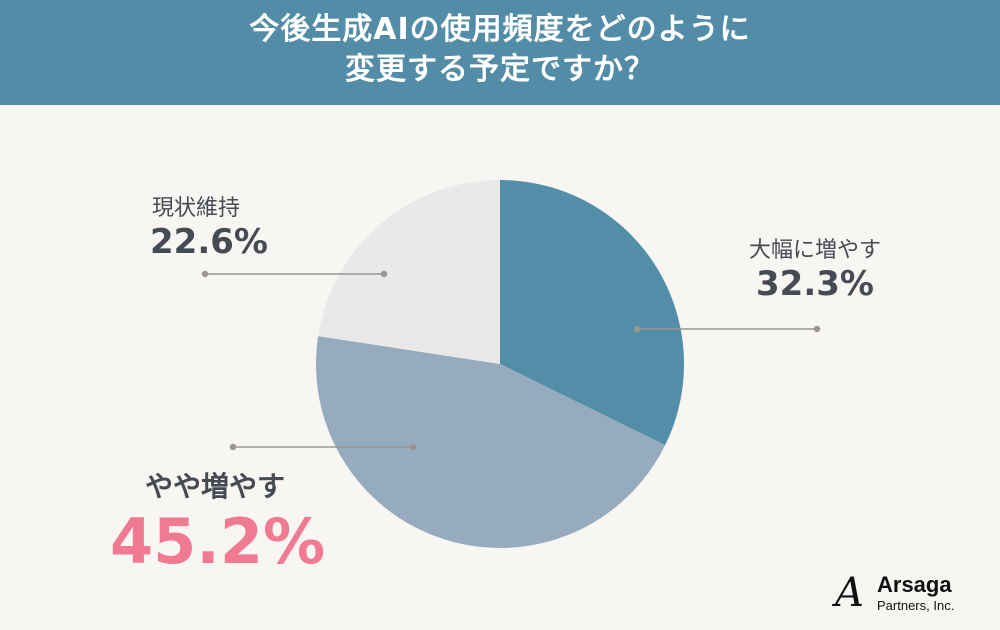  I want to click on label-value-highlight: 45.2%, so click(218, 541).